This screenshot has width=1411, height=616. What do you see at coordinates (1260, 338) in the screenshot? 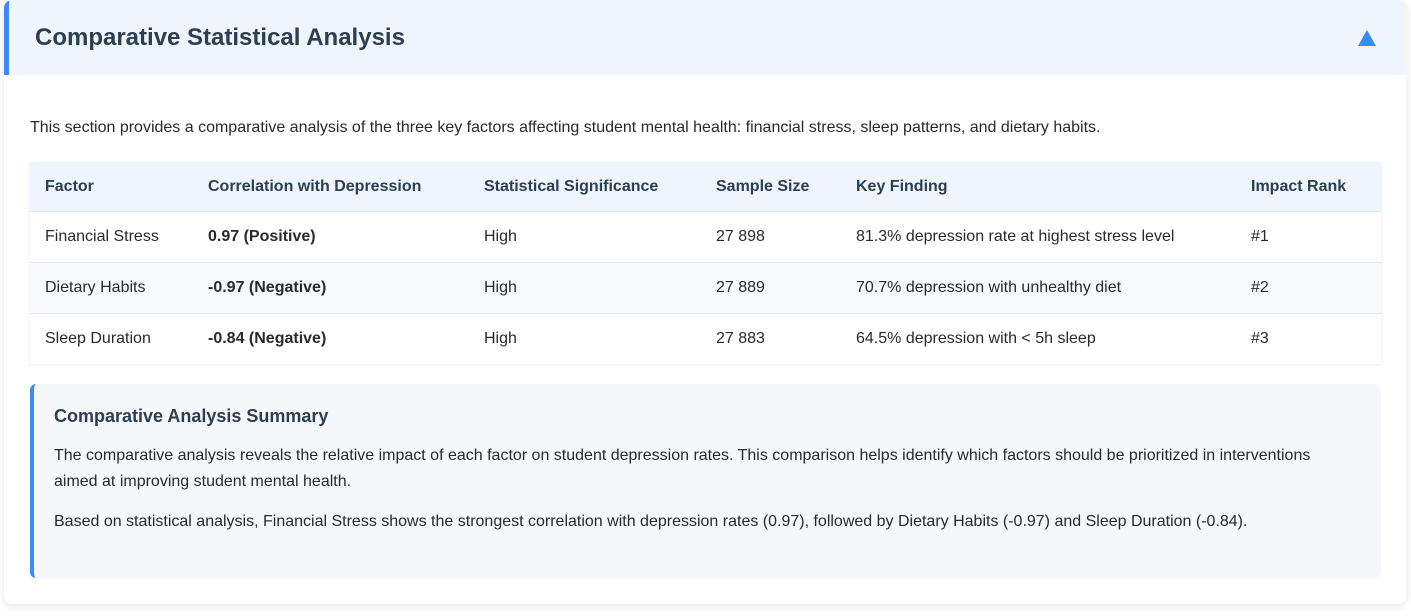
I see `impact-rank-cell: #3` at bounding box center [1260, 338].